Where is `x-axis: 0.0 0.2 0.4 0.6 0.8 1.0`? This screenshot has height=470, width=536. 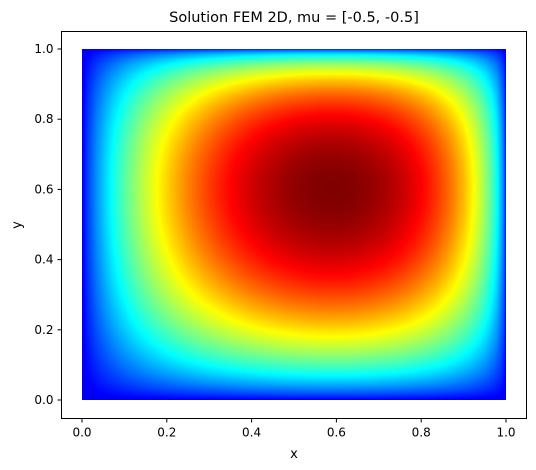
x-axis: 0.0 0.2 0.4 0.6 0.8 1.0 is located at coordinates (294, 429).